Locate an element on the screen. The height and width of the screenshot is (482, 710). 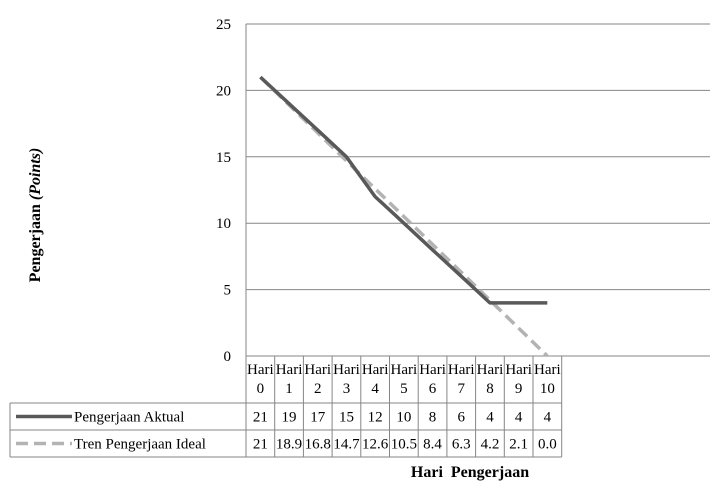
table-value: 15 is located at coordinates (346, 418).